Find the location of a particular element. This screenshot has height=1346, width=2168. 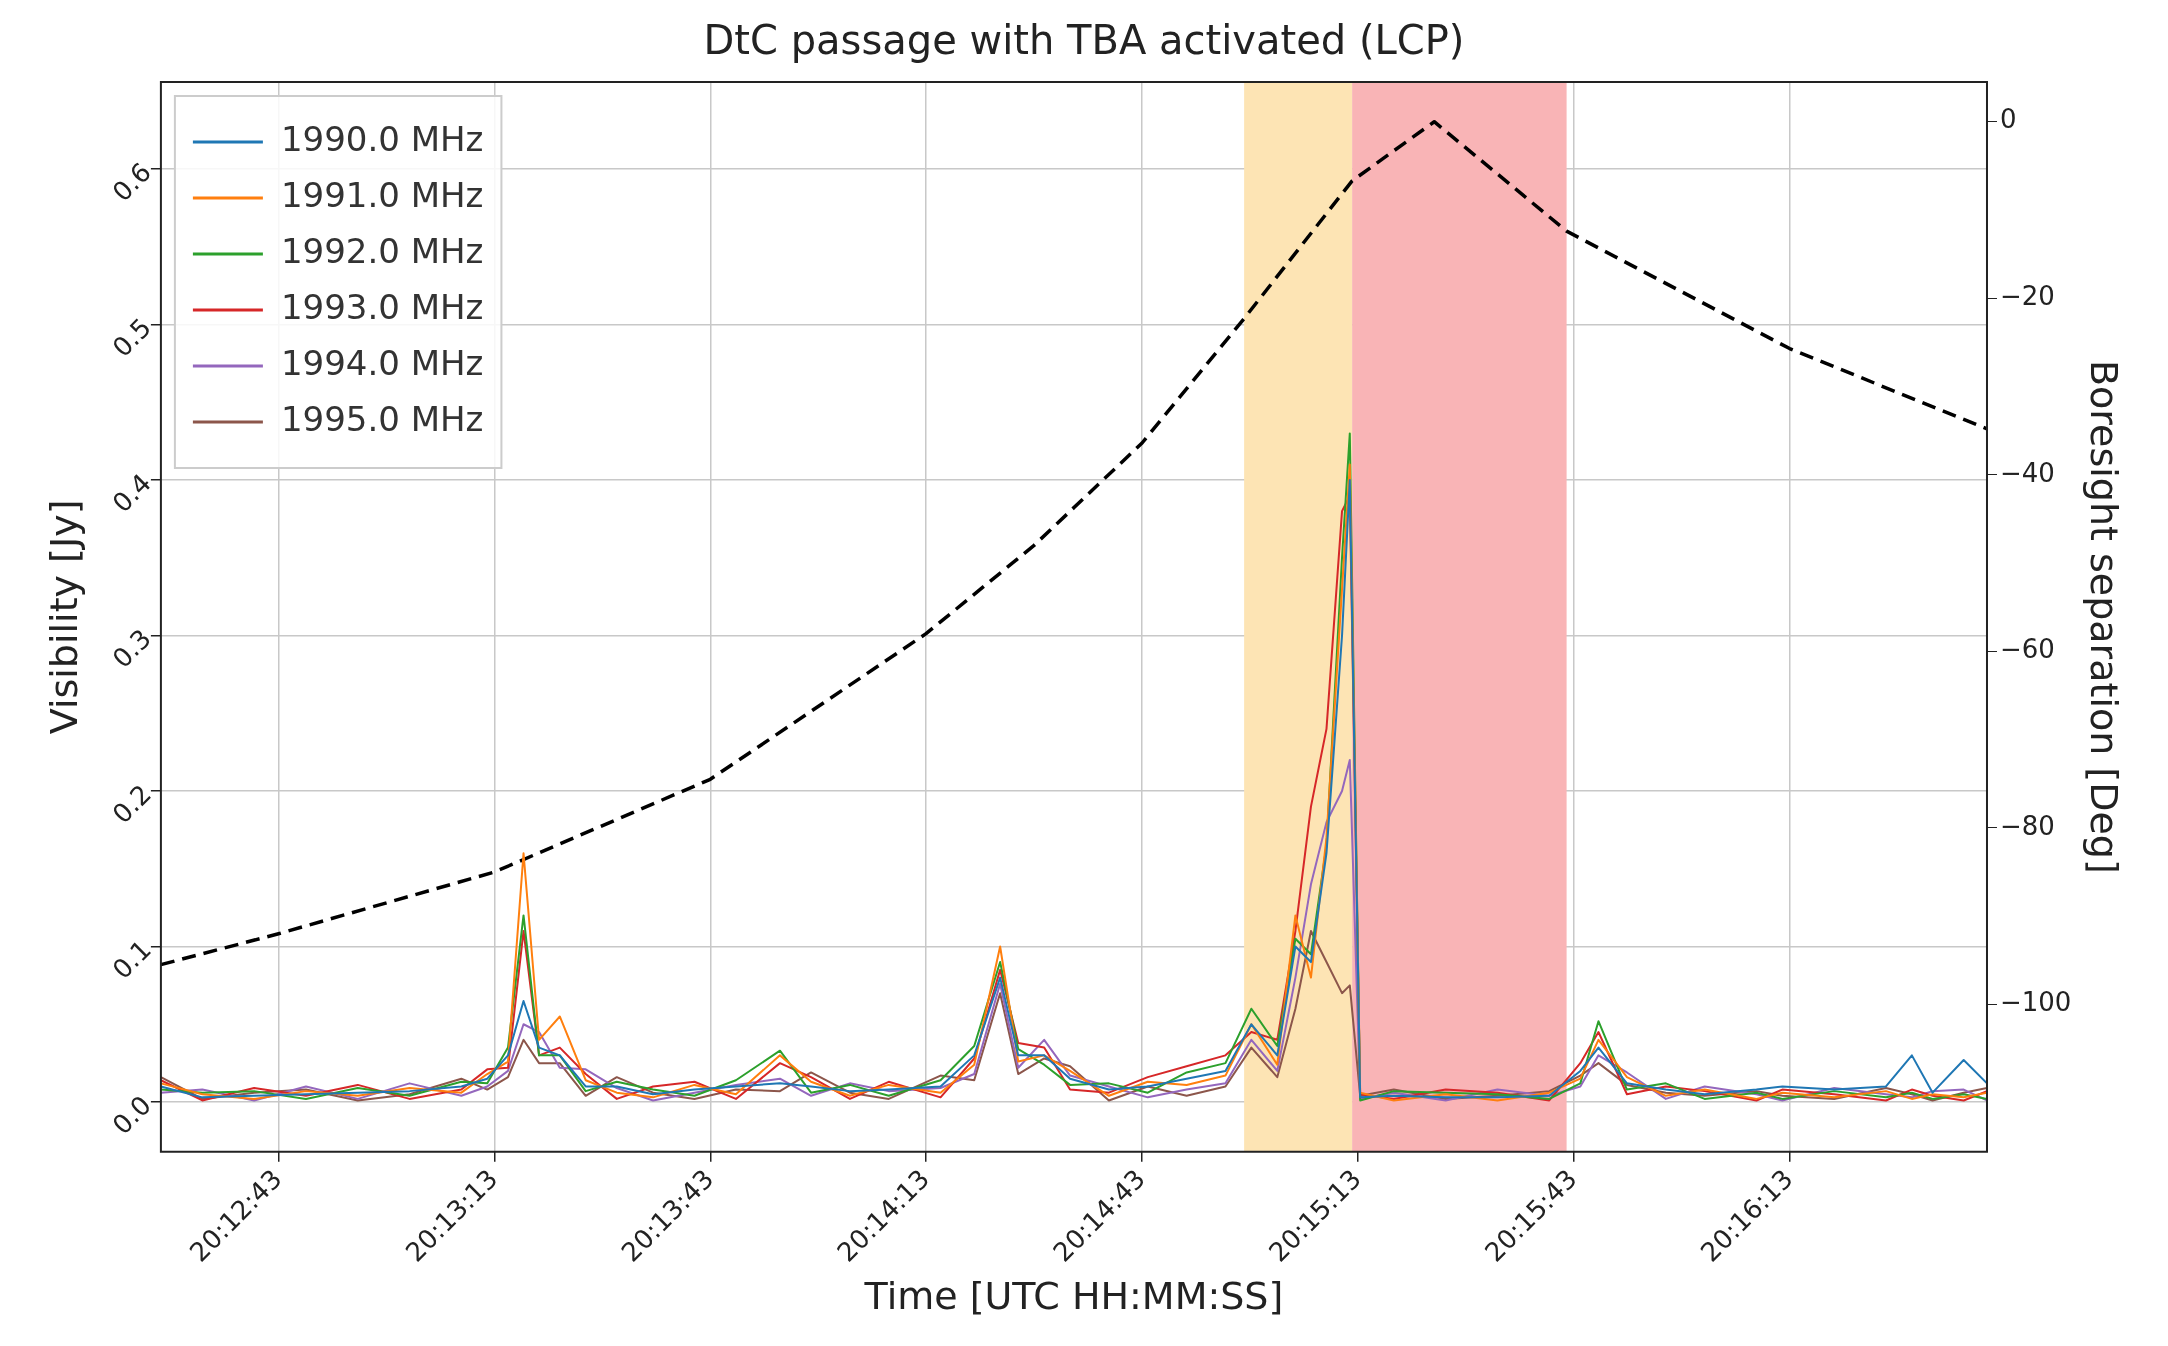

legend-label: 1991.0 MHz is located at coordinates (382, 194).